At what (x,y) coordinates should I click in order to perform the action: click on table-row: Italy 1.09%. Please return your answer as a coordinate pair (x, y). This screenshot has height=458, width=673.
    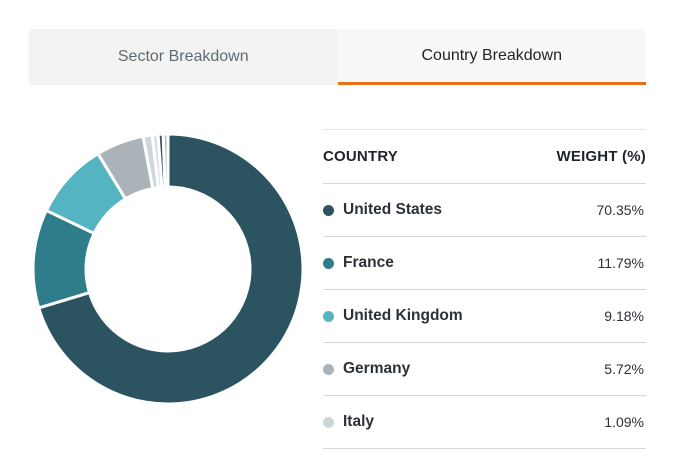
    Looking at the image, I should click on (484, 422).